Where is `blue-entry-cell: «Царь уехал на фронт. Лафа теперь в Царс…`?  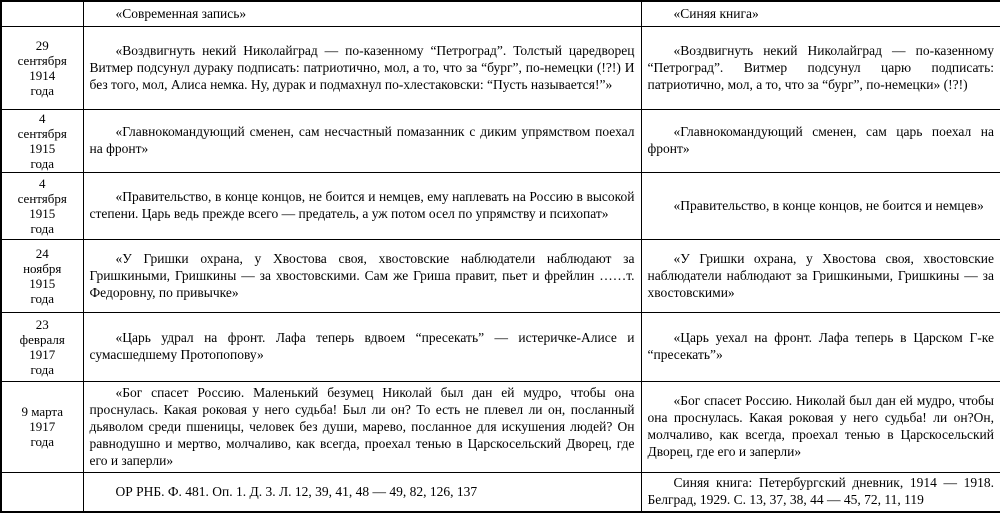
blue-entry-cell: «Царь уехал на фронт. Лафа теперь в Царс… is located at coordinates (820, 346).